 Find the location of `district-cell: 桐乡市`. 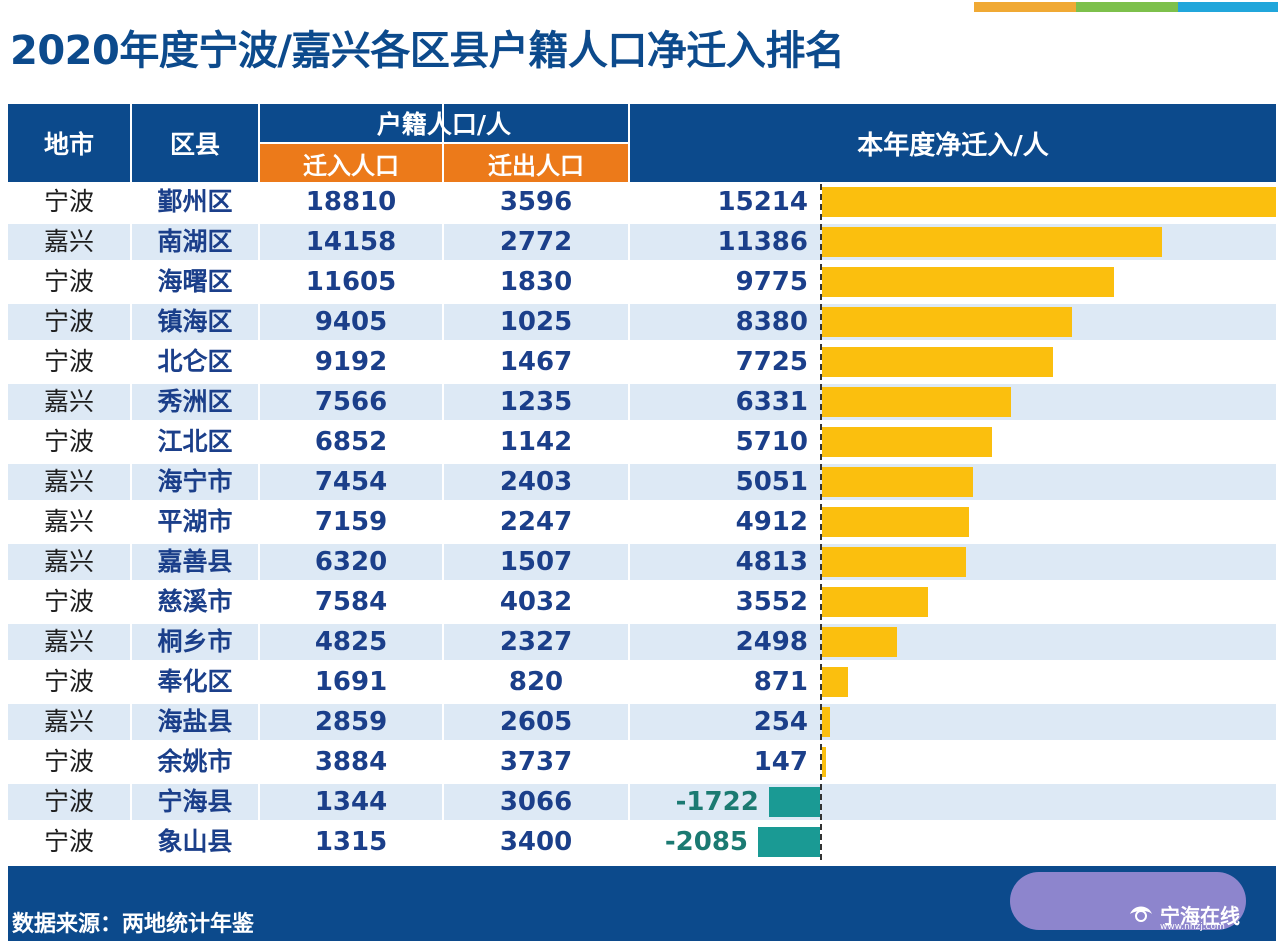

district-cell: 桐乡市 is located at coordinates (195, 641).